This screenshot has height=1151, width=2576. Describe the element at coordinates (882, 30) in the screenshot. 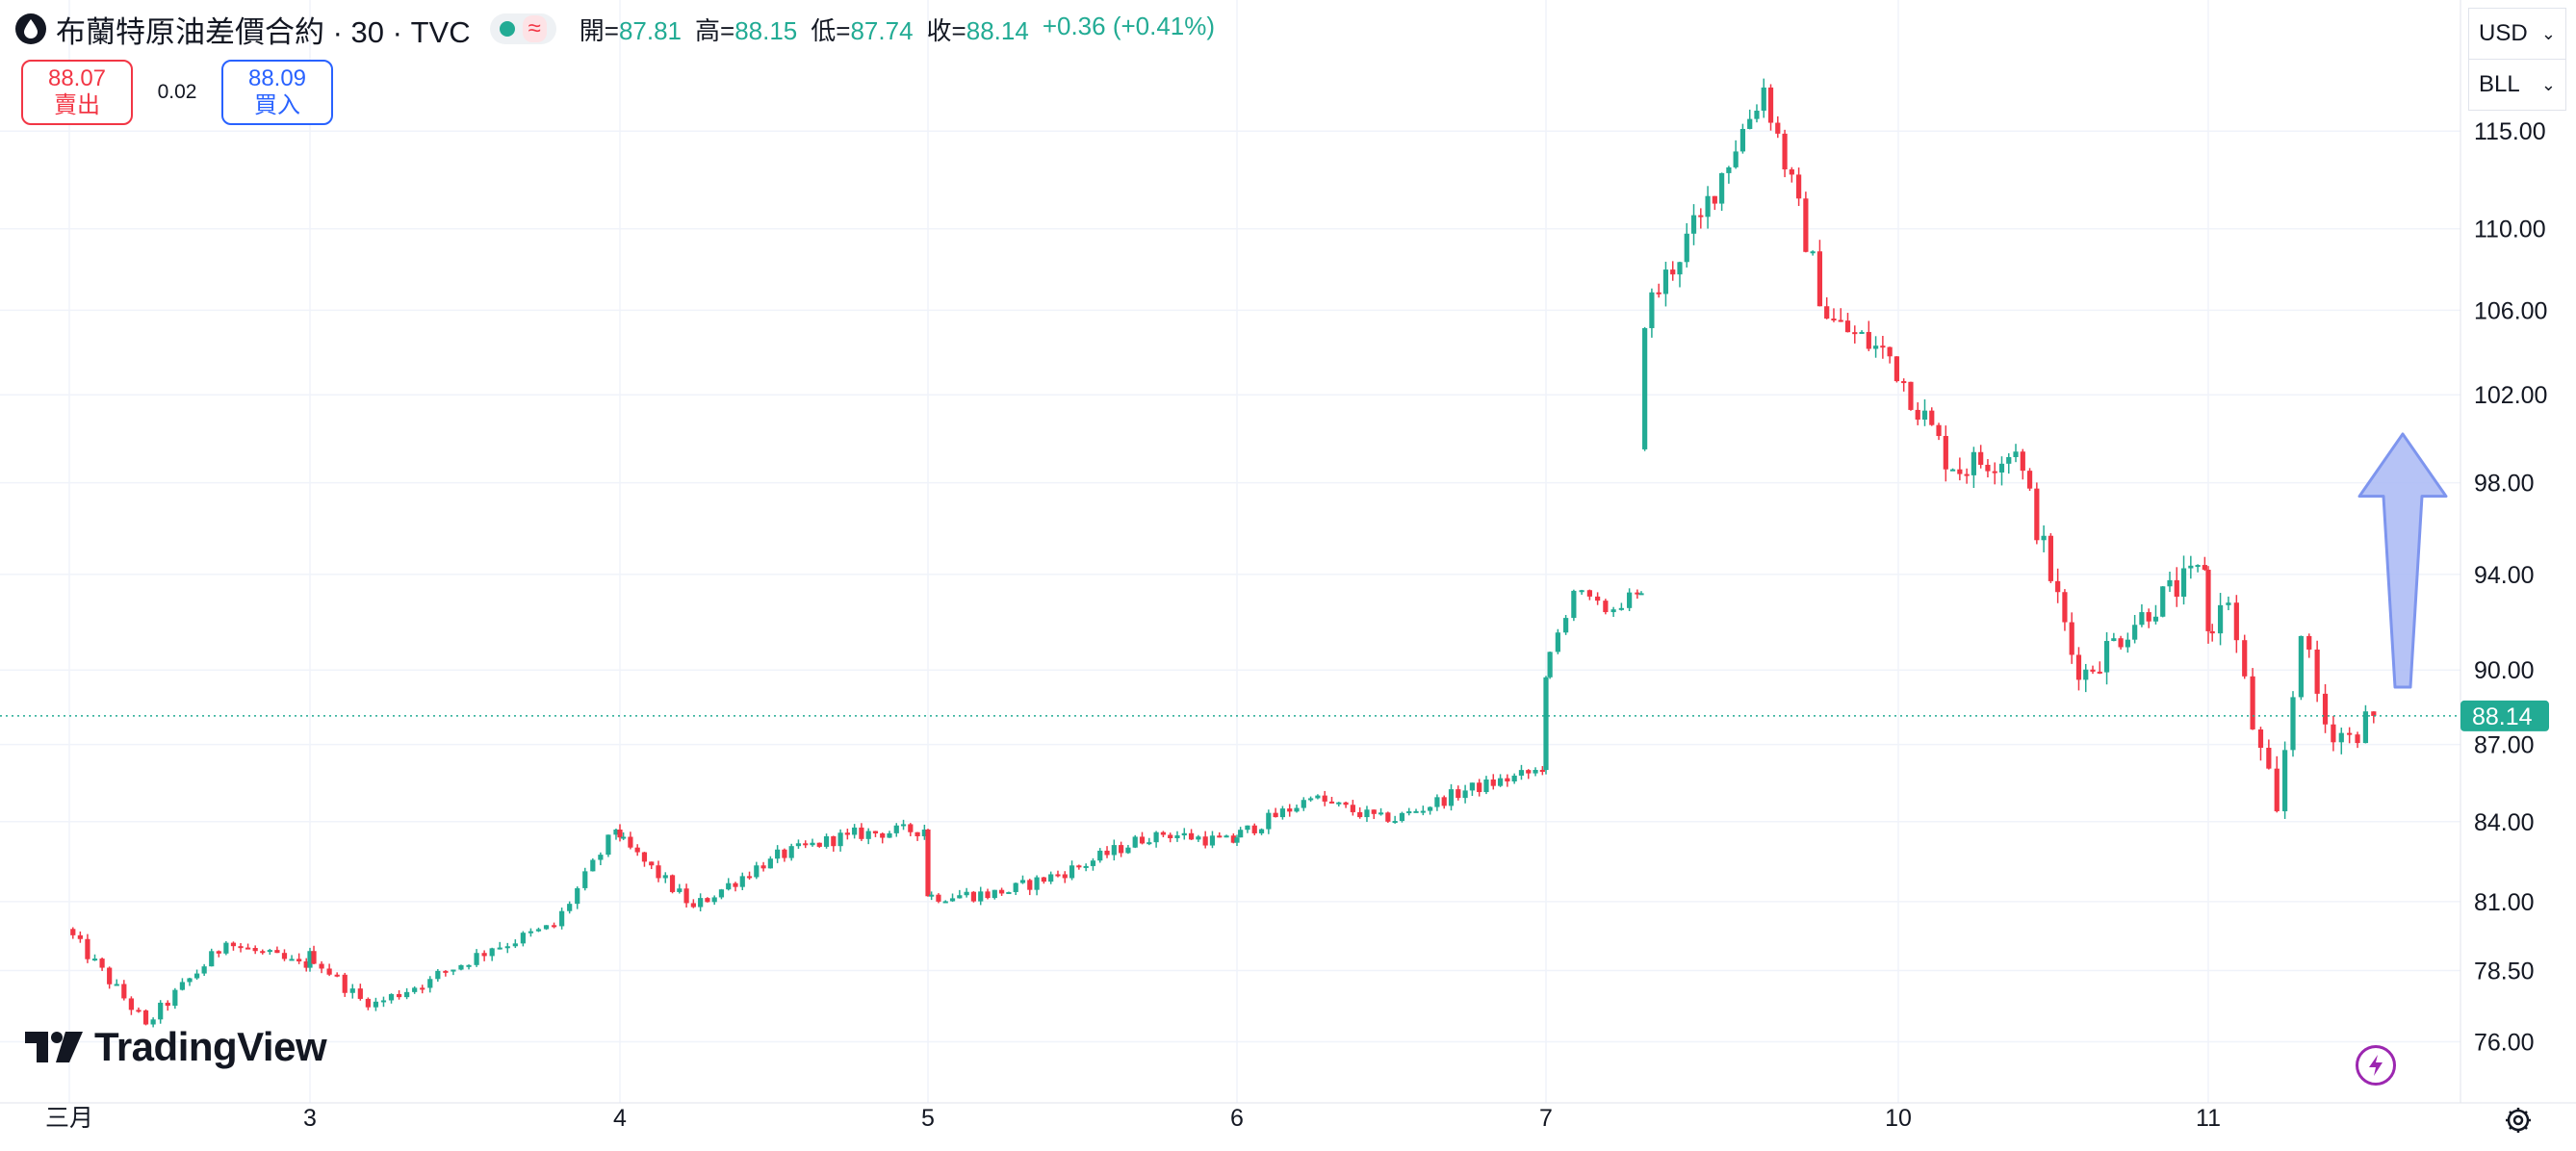

I see `low-value: 87.74` at that location.